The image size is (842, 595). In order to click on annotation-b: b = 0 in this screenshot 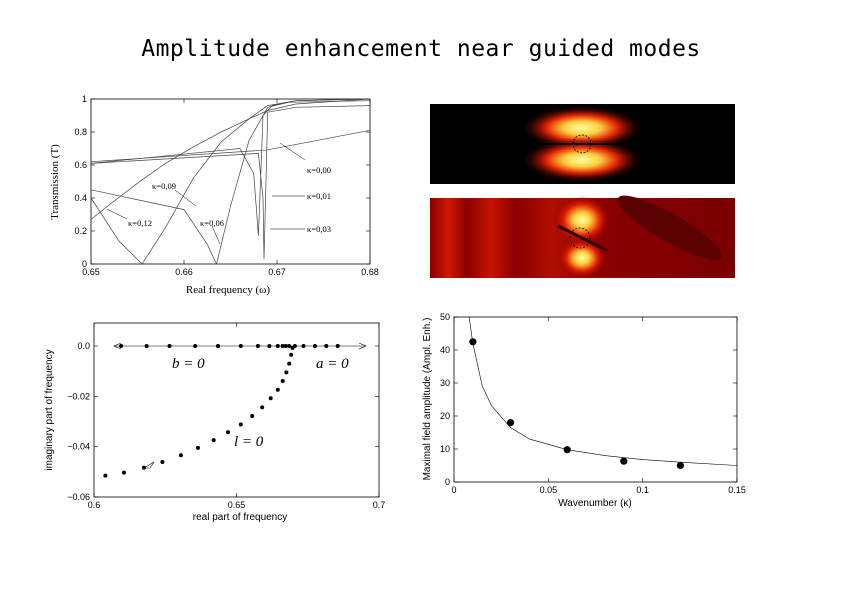, I will do `click(188, 364)`.